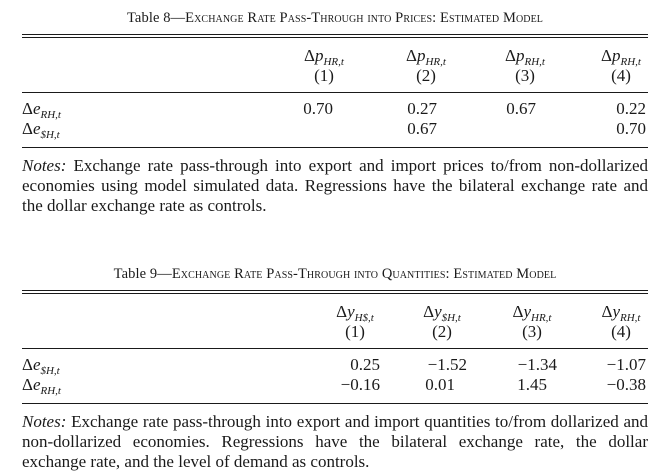 This screenshot has width=668, height=474. What do you see at coordinates (41, 110) in the screenshot?
I see `table-8-row-1-label: ΔeRH,t` at bounding box center [41, 110].